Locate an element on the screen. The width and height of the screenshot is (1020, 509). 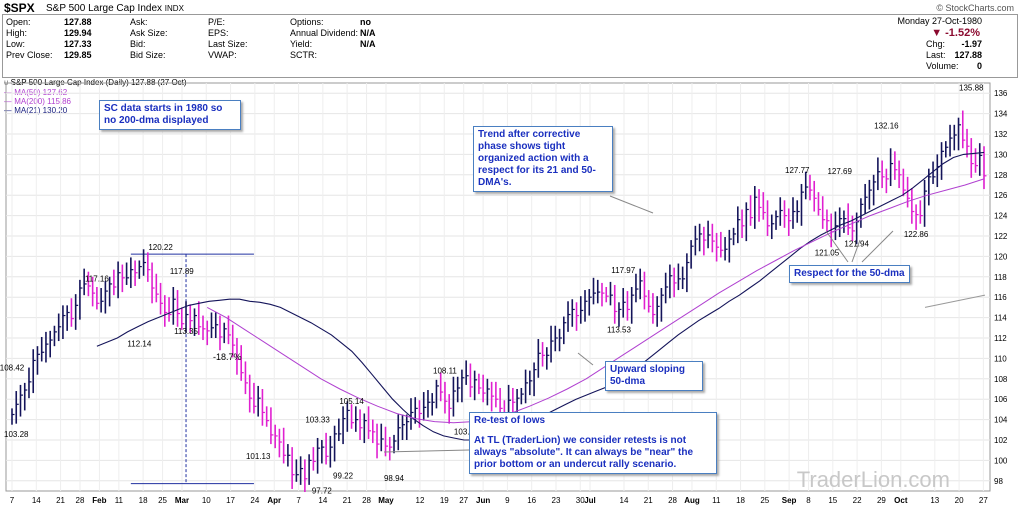
price-label: 113.35 is located at coordinates (186, 331).